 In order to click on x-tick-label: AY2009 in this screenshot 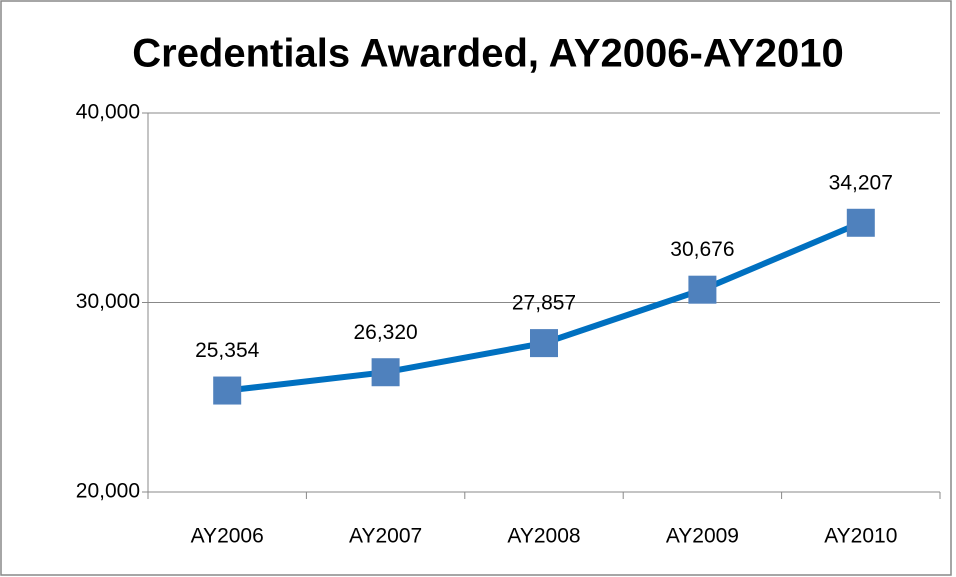, I will do `click(702, 536)`.